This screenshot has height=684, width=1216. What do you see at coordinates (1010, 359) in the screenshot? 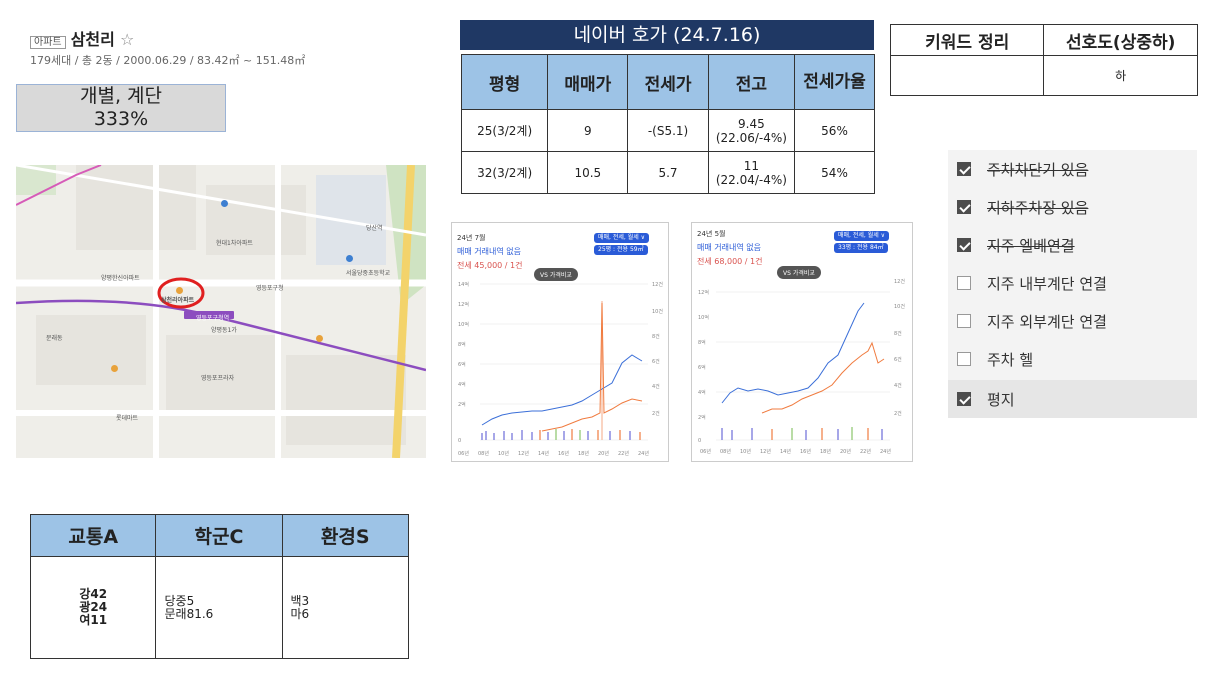
I see `checklist-label: 주차 헬` at bounding box center [1010, 359].